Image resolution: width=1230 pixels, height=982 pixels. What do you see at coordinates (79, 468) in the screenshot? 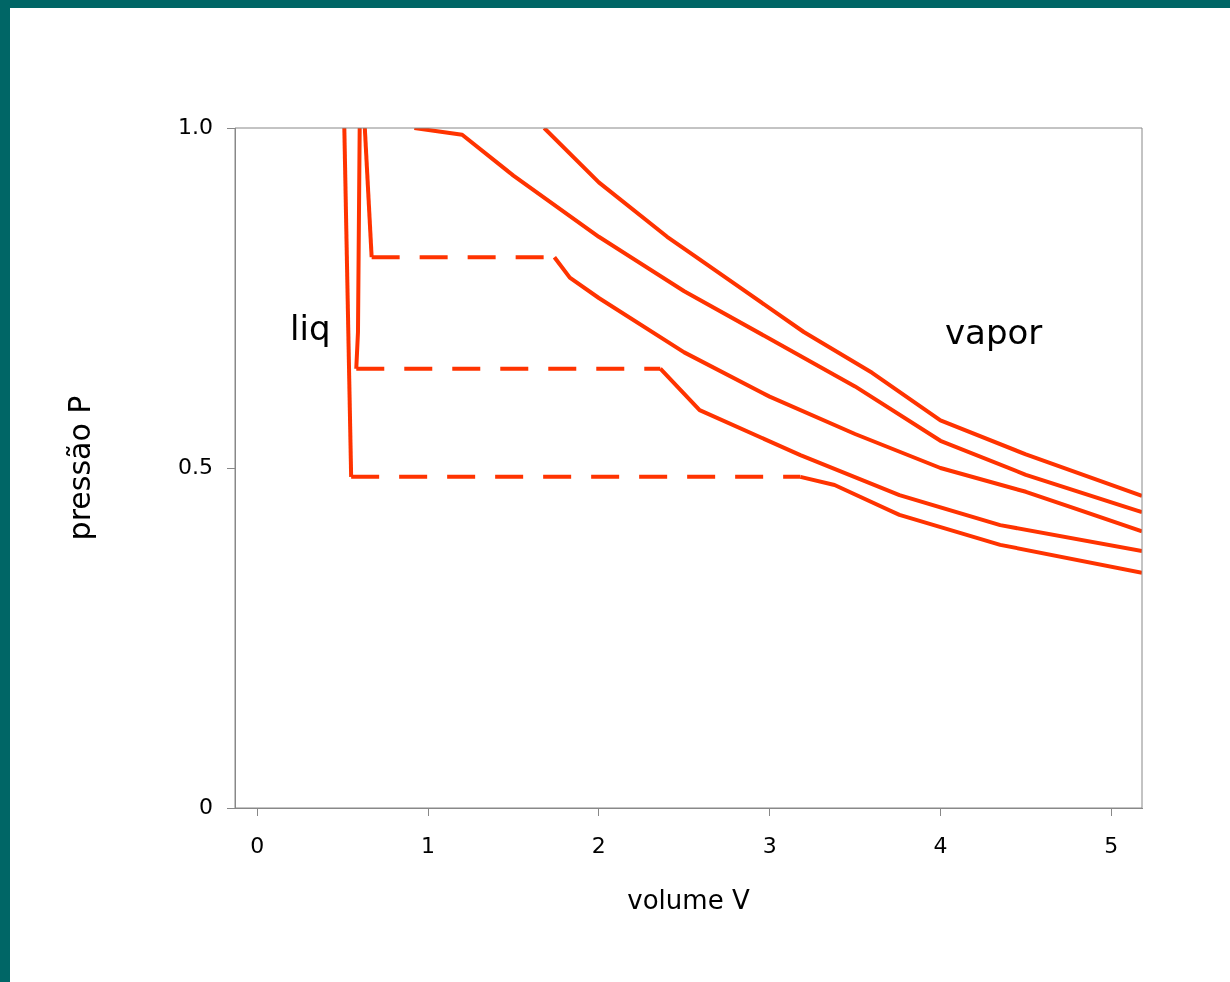
I see `y-axis-title: pressão P` at bounding box center [79, 468].